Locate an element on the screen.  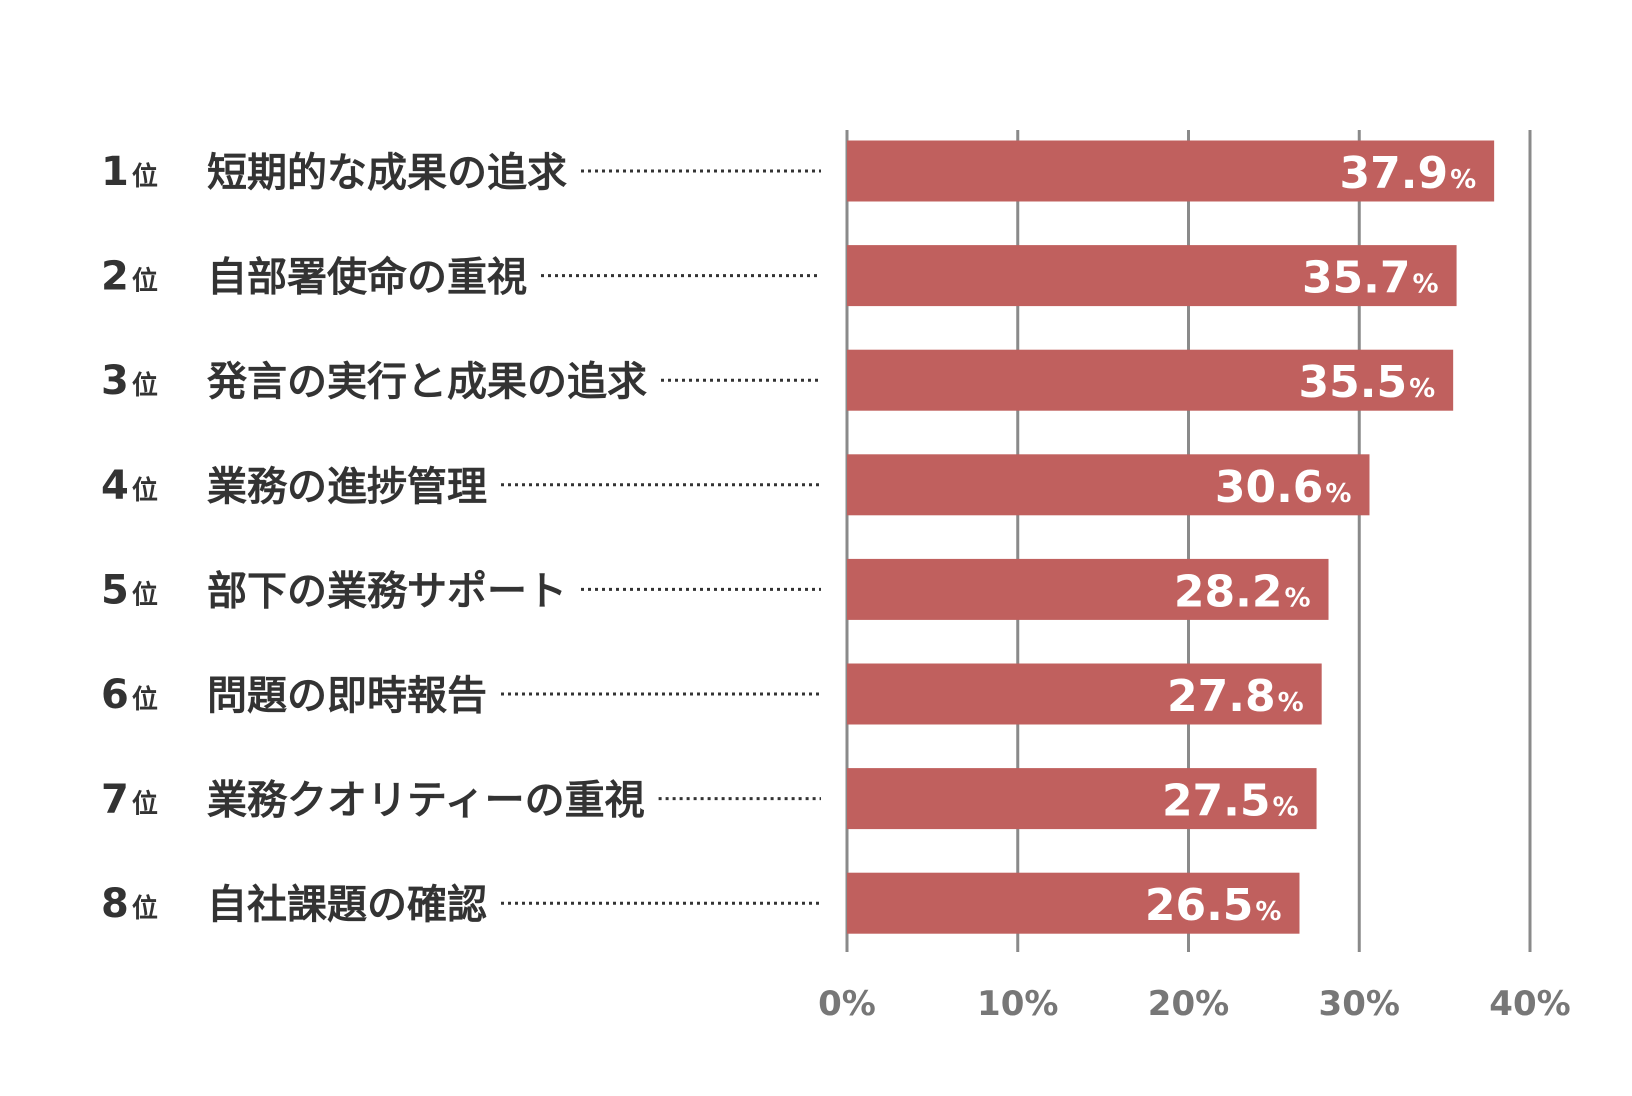
value-label: 37.9% is located at coordinates (1408, 173).